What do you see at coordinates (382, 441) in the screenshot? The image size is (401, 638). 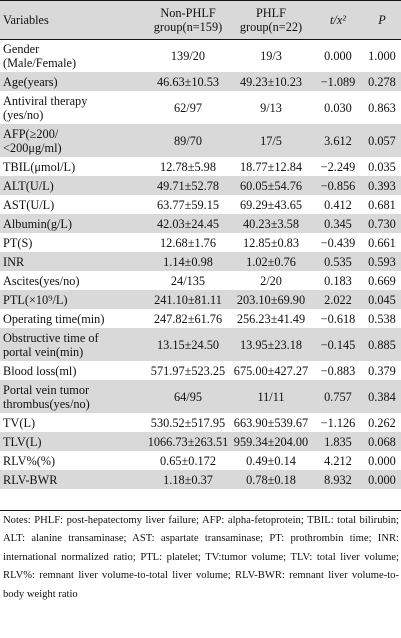 I see `p-value: 0.068` at bounding box center [382, 441].